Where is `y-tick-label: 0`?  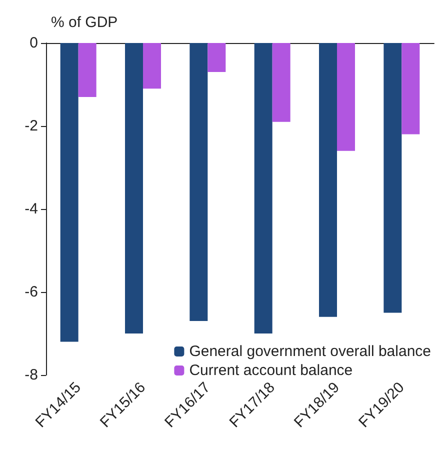
y-tick-label: 0 is located at coordinates (34, 43).